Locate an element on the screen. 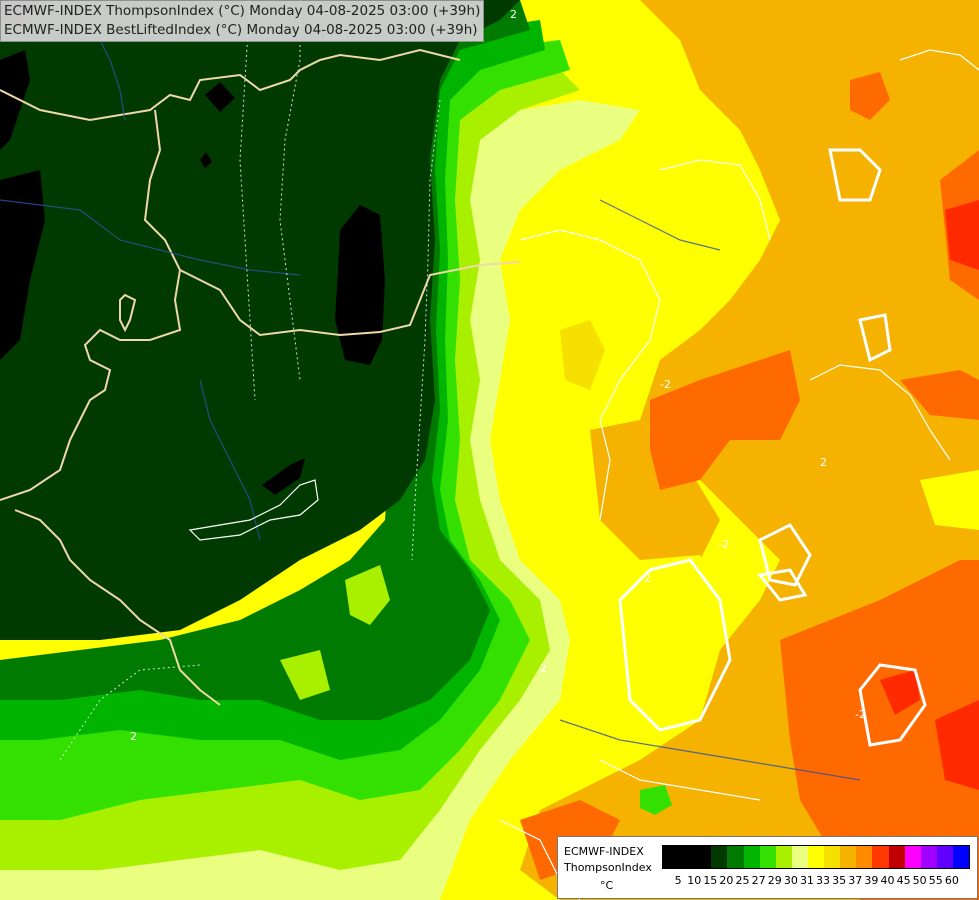 The height and width of the screenshot is (900, 979). legend-tick: 29 is located at coordinates (774, 880).